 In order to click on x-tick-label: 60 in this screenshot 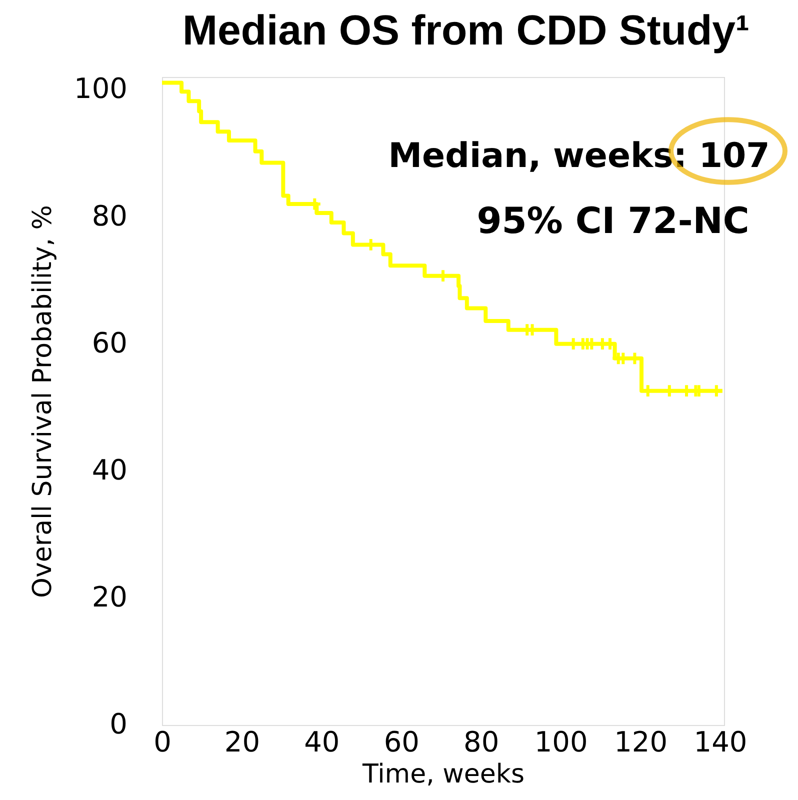, I will do `click(402, 742)`.